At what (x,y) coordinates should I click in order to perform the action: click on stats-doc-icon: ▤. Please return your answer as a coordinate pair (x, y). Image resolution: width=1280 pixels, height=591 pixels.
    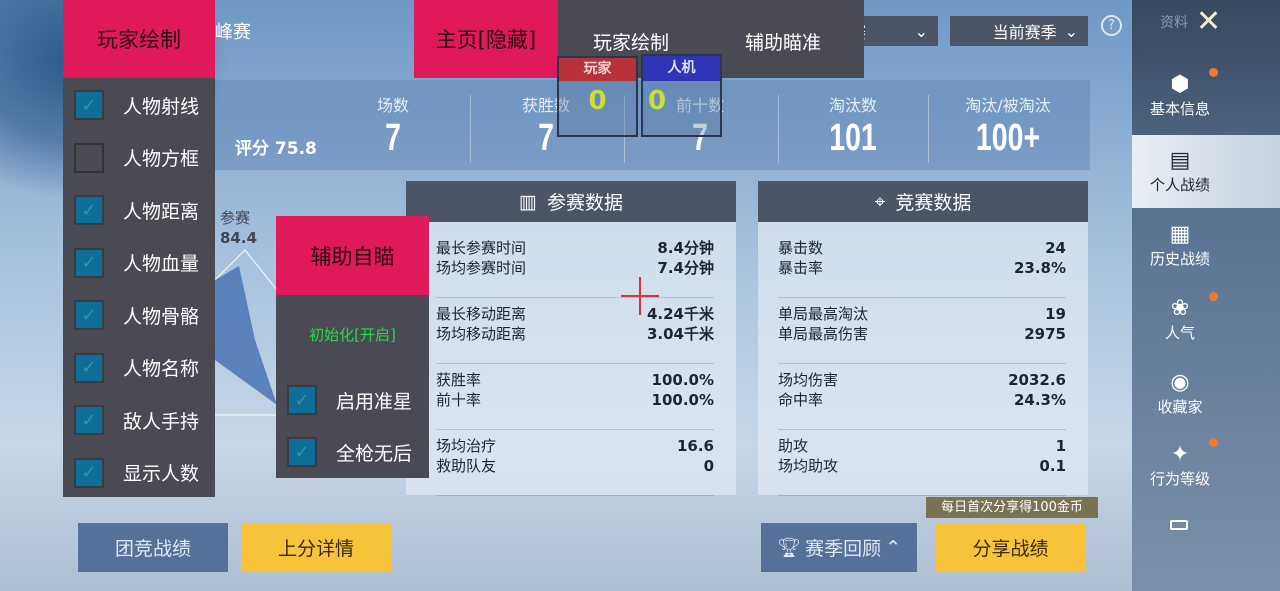
    Looking at the image, I should click on (1180, 160).